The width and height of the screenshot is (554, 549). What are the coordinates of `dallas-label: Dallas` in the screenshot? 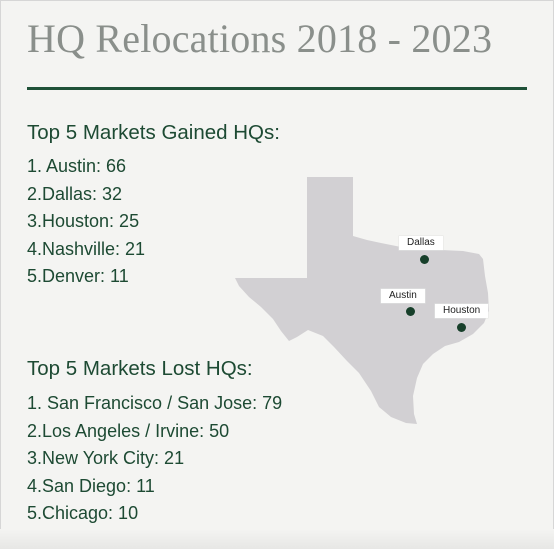 It's located at (421, 243).